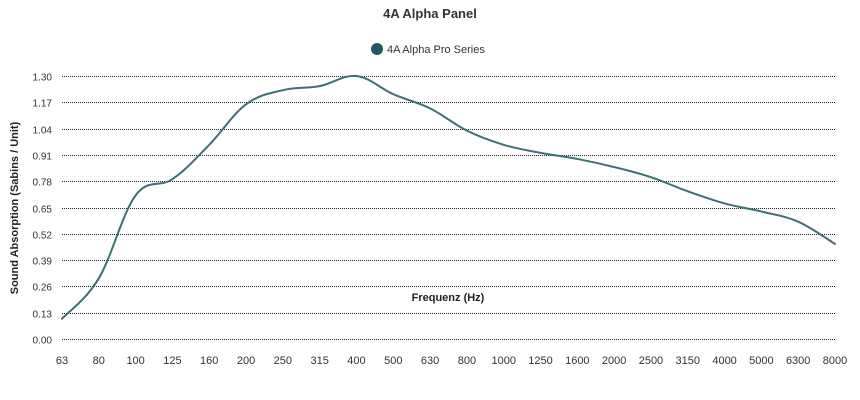 This screenshot has height=400, width=860. I want to click on x-tick-label: 3150, so click(688, 361).